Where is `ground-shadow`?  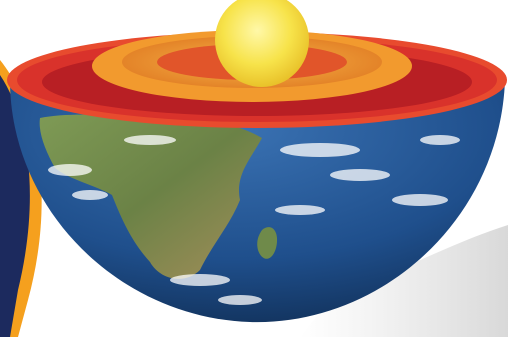 ground-shadow is located at coordinates (404, 281).